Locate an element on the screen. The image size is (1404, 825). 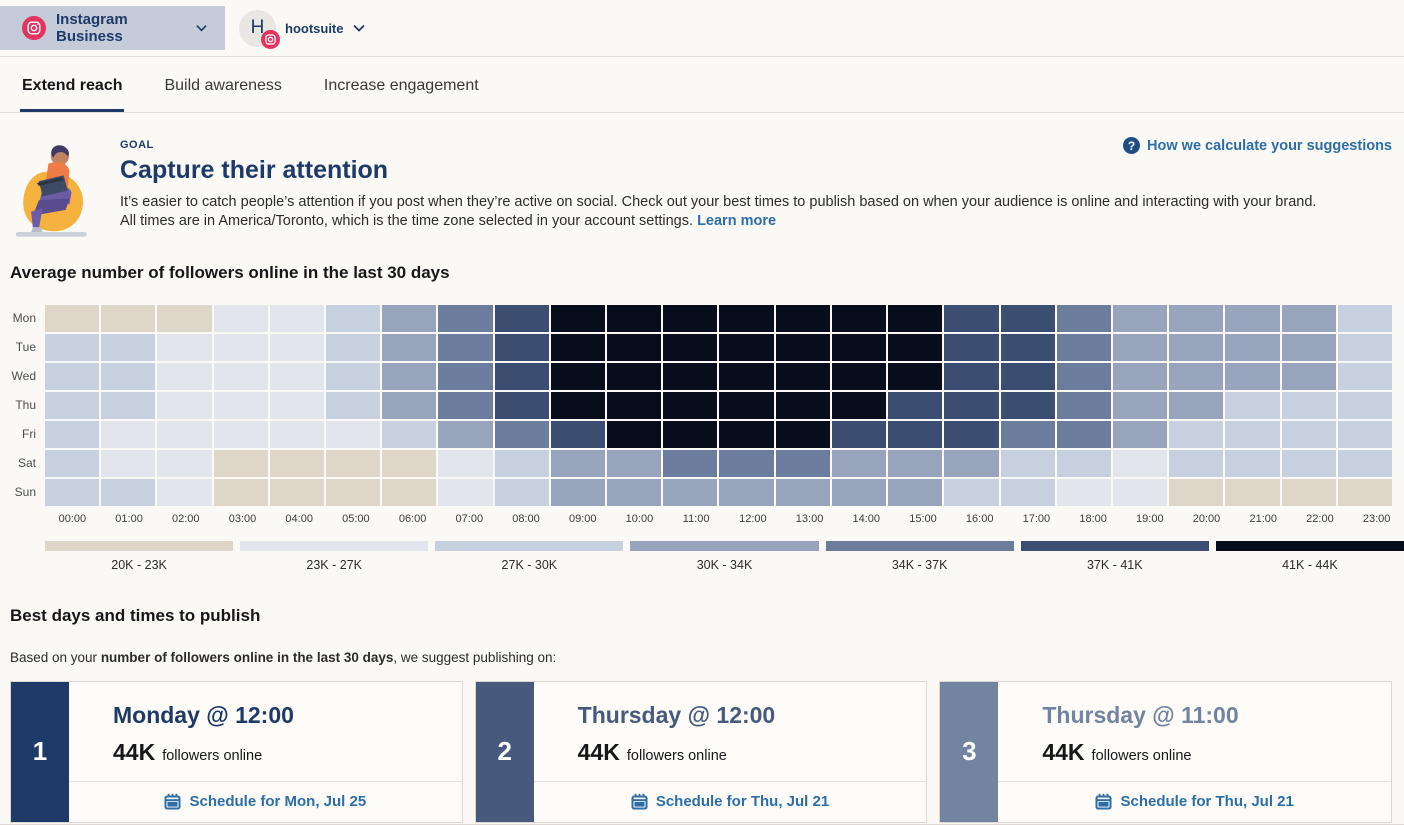
day-label: Wed is located at coordinates (23, 376).